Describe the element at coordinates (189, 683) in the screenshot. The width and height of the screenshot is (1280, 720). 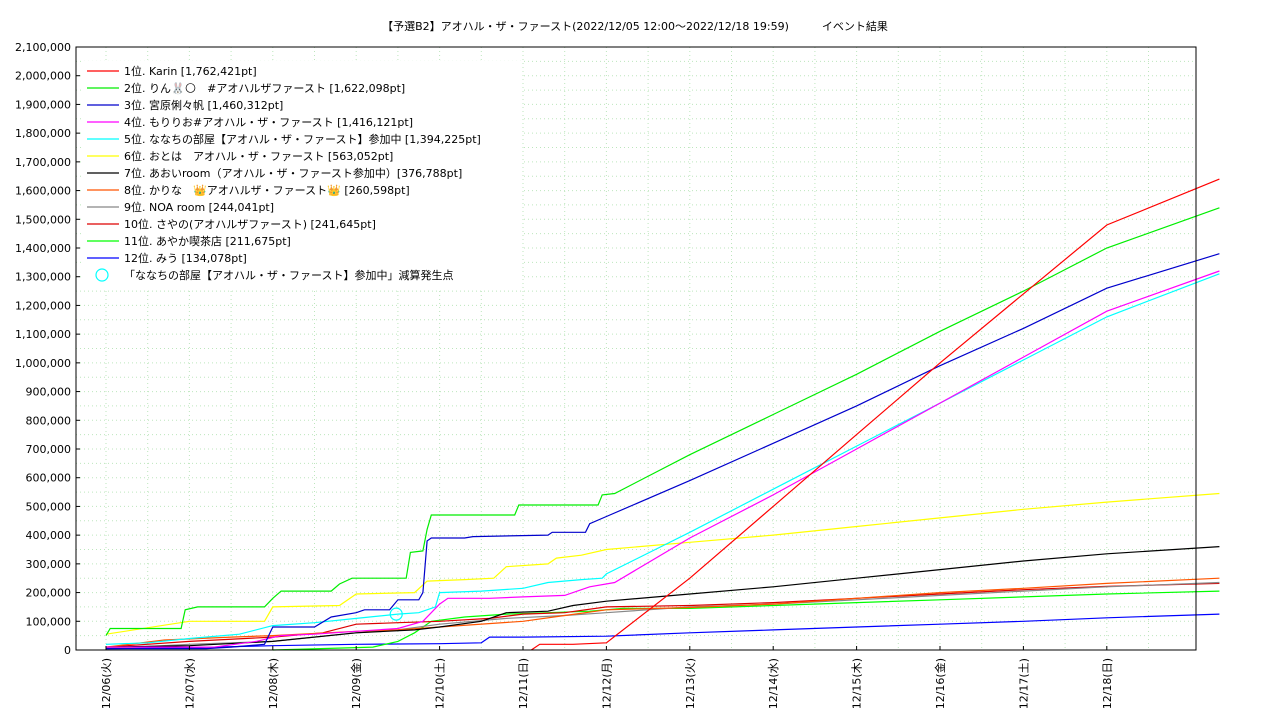
I see `x-tick-label: 12/07(水)` at that location.